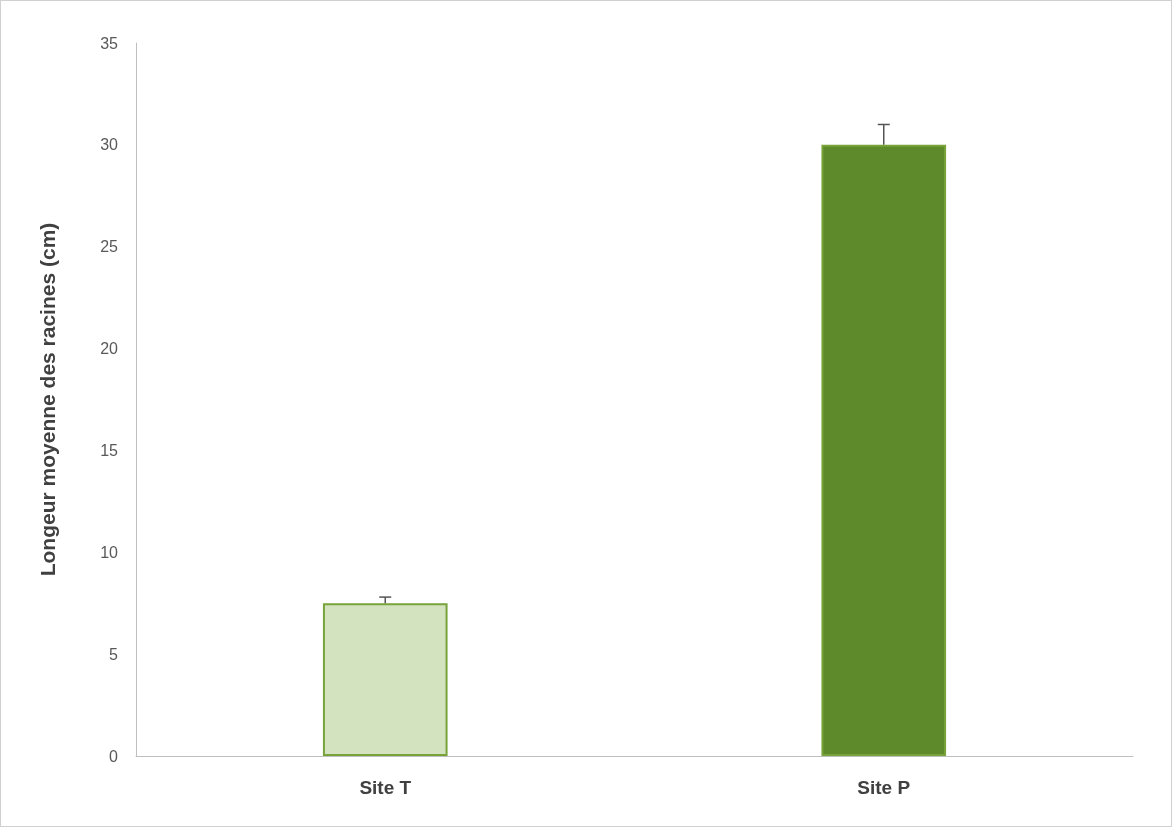  Describe the element at coordinates (114, 756) in the screenshot. I see `y-tick-label: 0` at that location.